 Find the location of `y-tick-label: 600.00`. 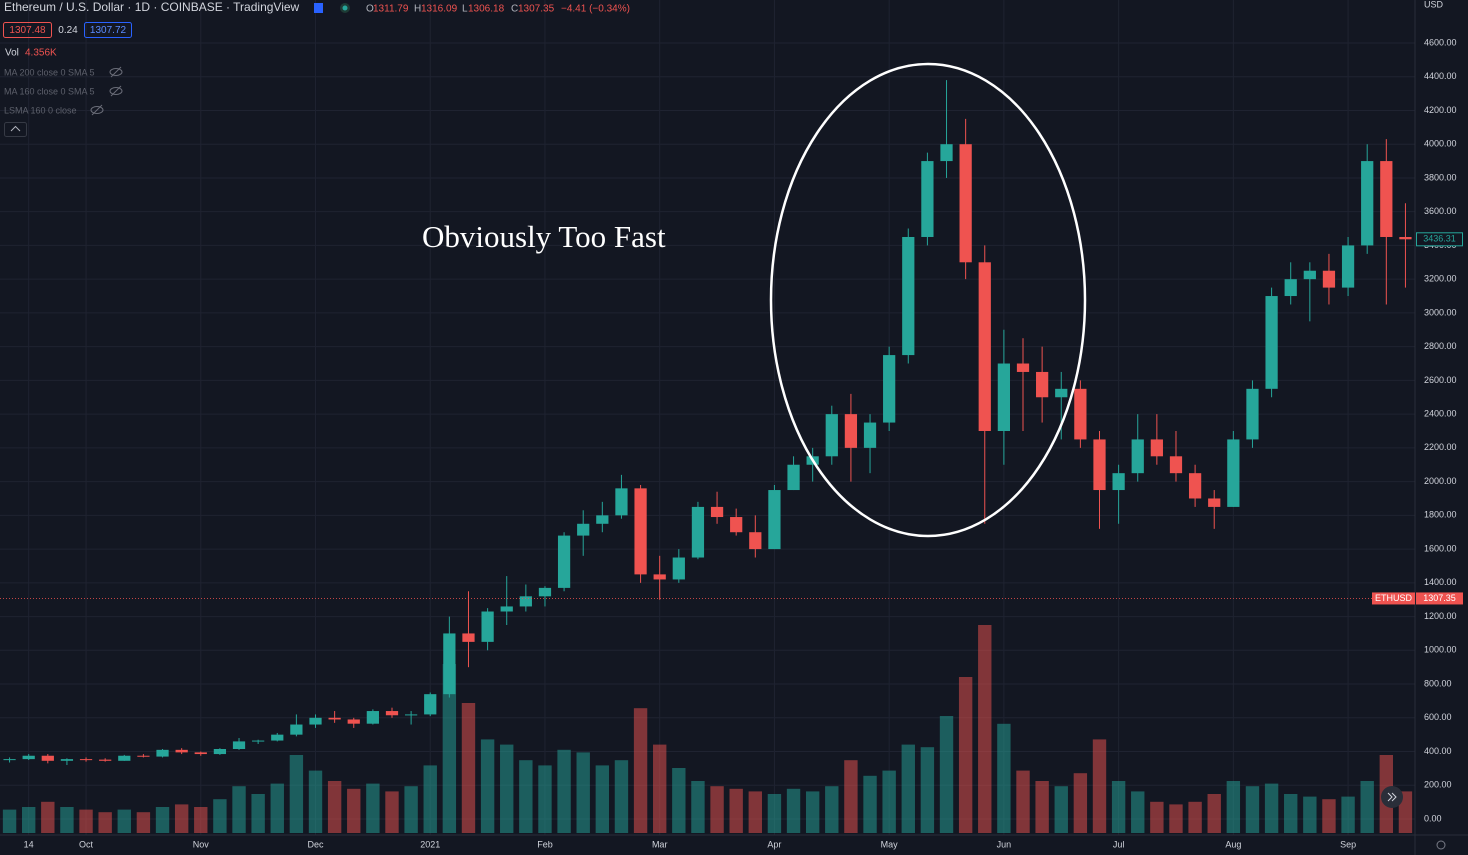

y-tick-label: 600.00 is located at coordinates (1438, 717).